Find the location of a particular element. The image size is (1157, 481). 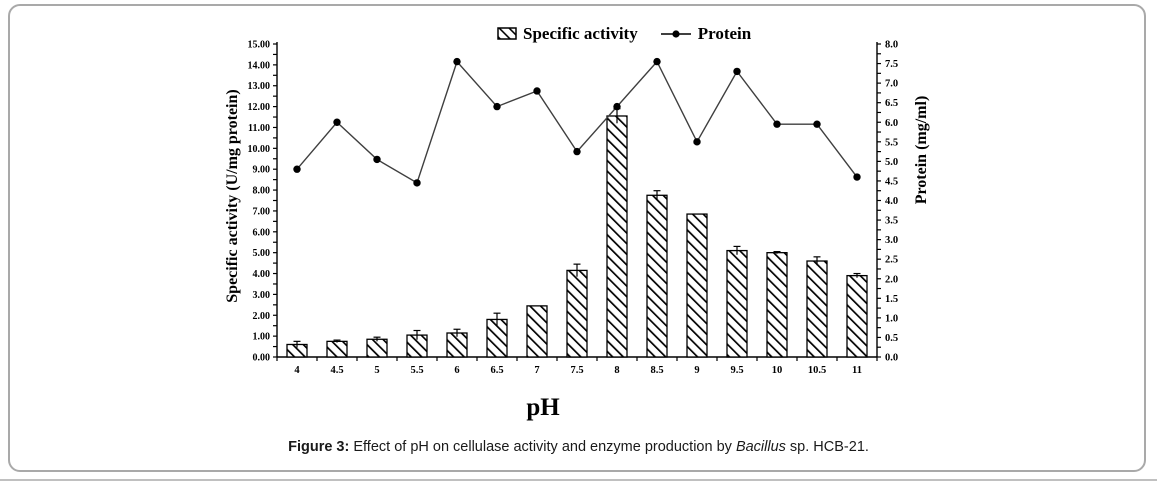

bar-ph-10.5 is located at coordinates (817, 309).